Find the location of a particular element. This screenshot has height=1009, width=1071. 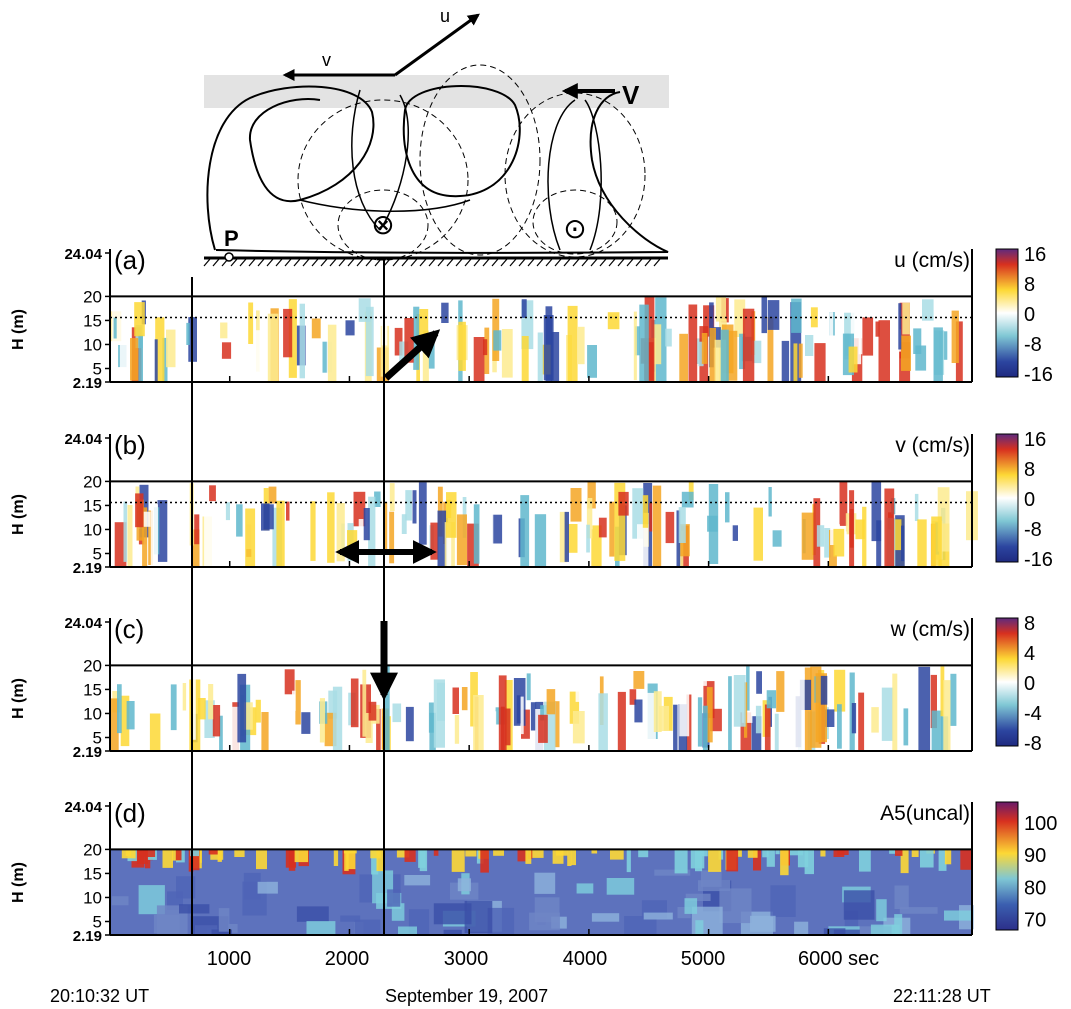

y-tick-label: 24.04 is located at coordinates (83, 439).